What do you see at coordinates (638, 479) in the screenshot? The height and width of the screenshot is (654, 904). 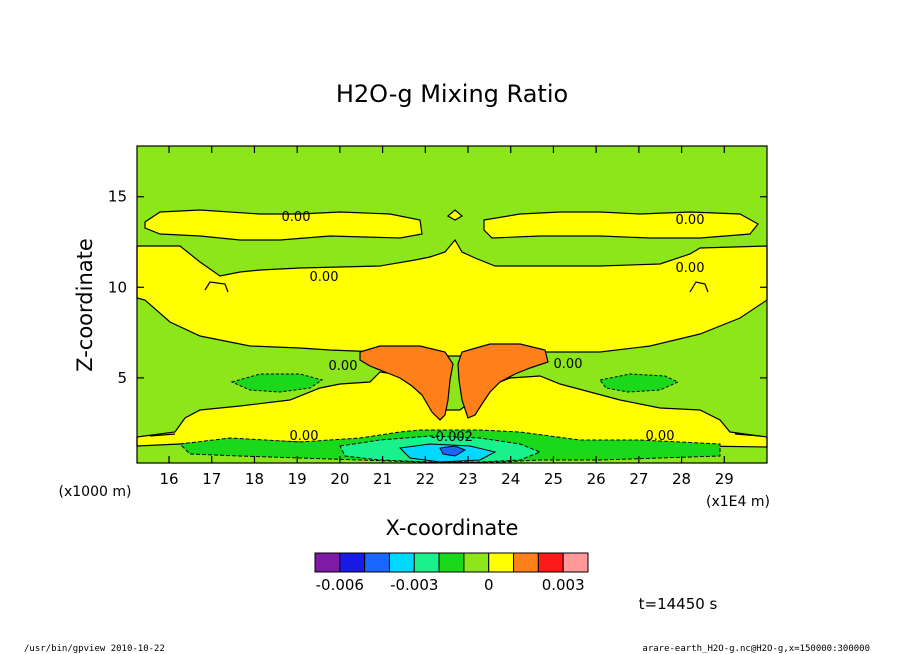 I see `x-tick-label: 27` at bounding box center [638, 479].